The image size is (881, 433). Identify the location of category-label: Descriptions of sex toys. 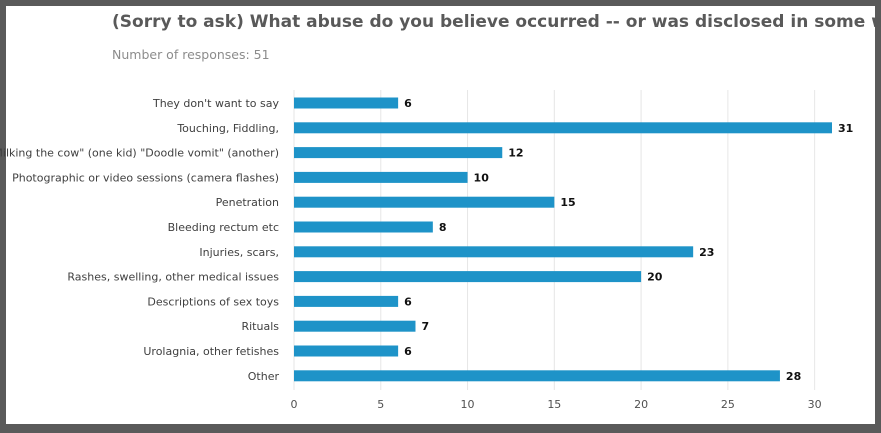
(213, 301).